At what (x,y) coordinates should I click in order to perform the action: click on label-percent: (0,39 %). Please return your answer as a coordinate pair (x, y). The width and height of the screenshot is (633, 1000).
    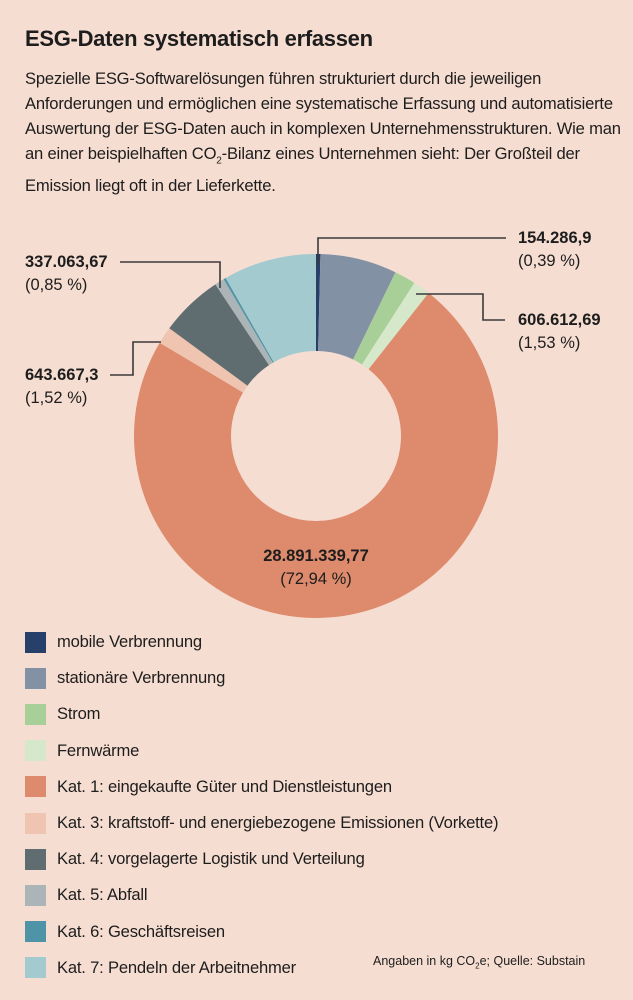
    Looking at the image, I should click on (549, 261).